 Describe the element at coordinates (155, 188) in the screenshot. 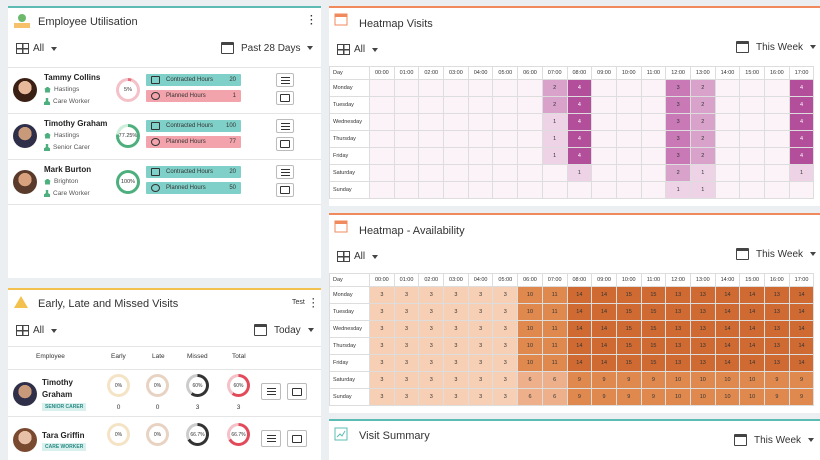

I see `stopwatch-icon` at that location.